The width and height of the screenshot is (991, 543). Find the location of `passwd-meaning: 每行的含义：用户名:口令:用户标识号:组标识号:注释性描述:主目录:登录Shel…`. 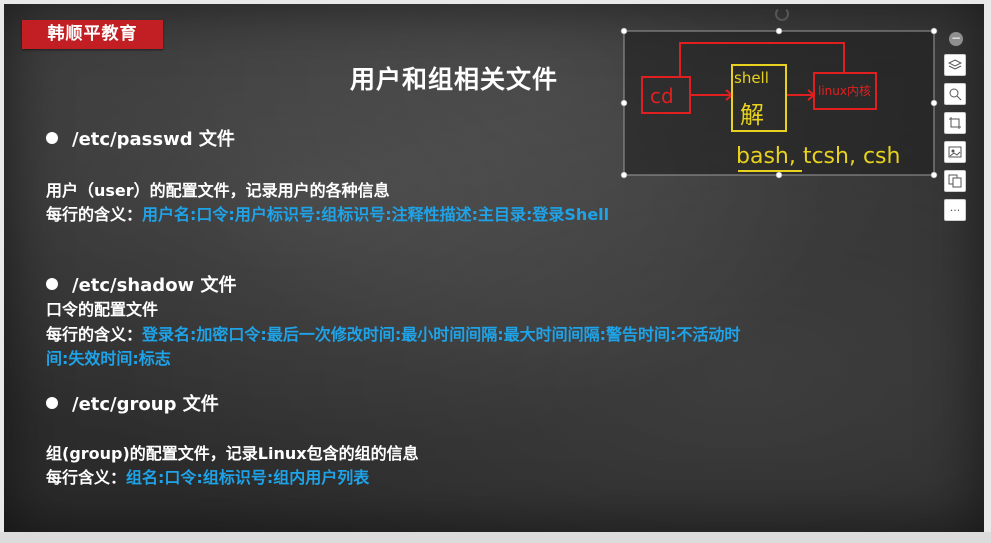

passwd-meaning: 每行的含义：用户名:口令:用户标识号:组标识号:注释性描述:主目录:登录Shel… is located at coordinates (327, 213).